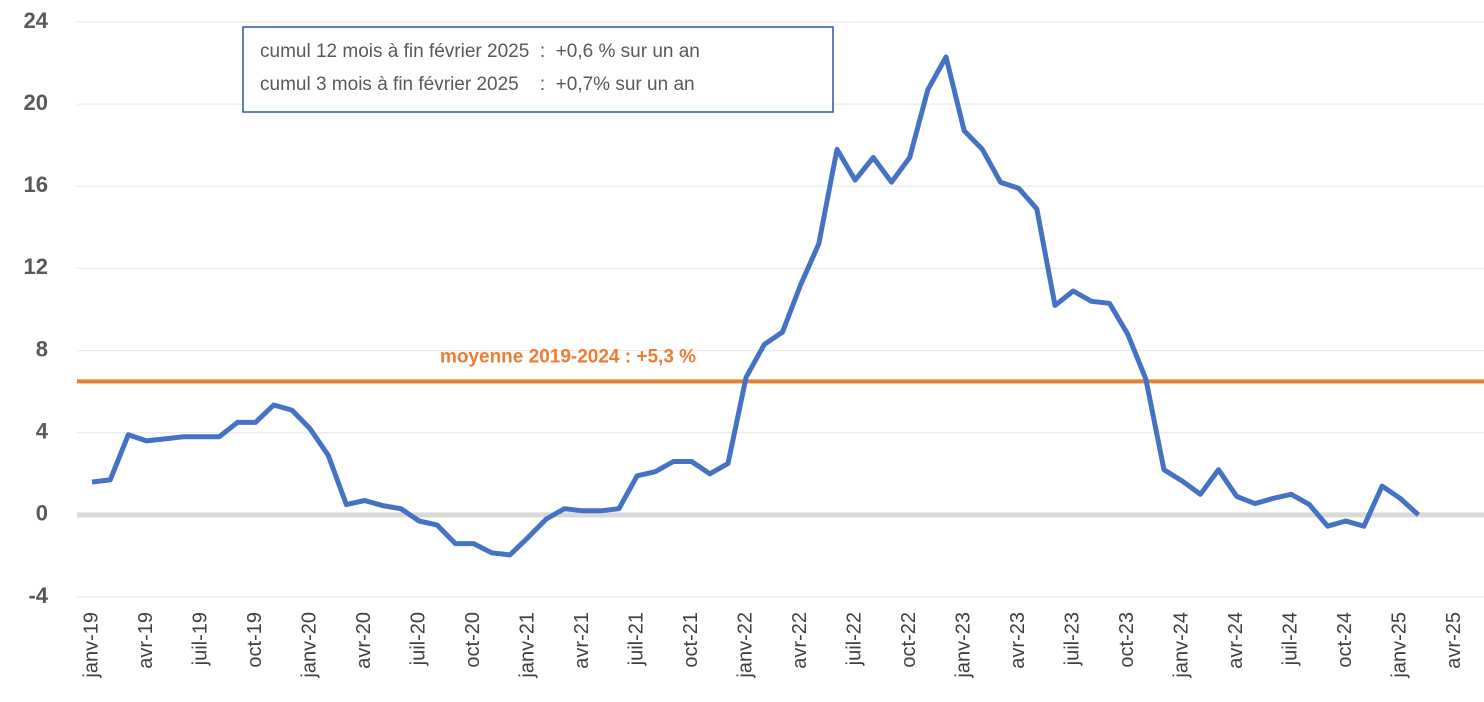 The image size is (1484, 702). Describe the element at coordinates (1127, 640) in the screenshot. I see `x-tick-label: oct-23` at that location.